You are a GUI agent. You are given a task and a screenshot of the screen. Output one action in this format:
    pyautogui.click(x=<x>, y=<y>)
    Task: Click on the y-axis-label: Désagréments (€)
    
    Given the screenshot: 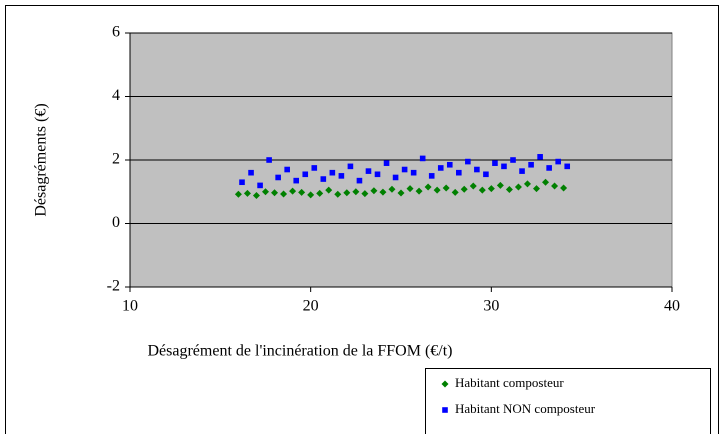 What is the action you would take?
    pyautogui.click(x=41, y=159)
    